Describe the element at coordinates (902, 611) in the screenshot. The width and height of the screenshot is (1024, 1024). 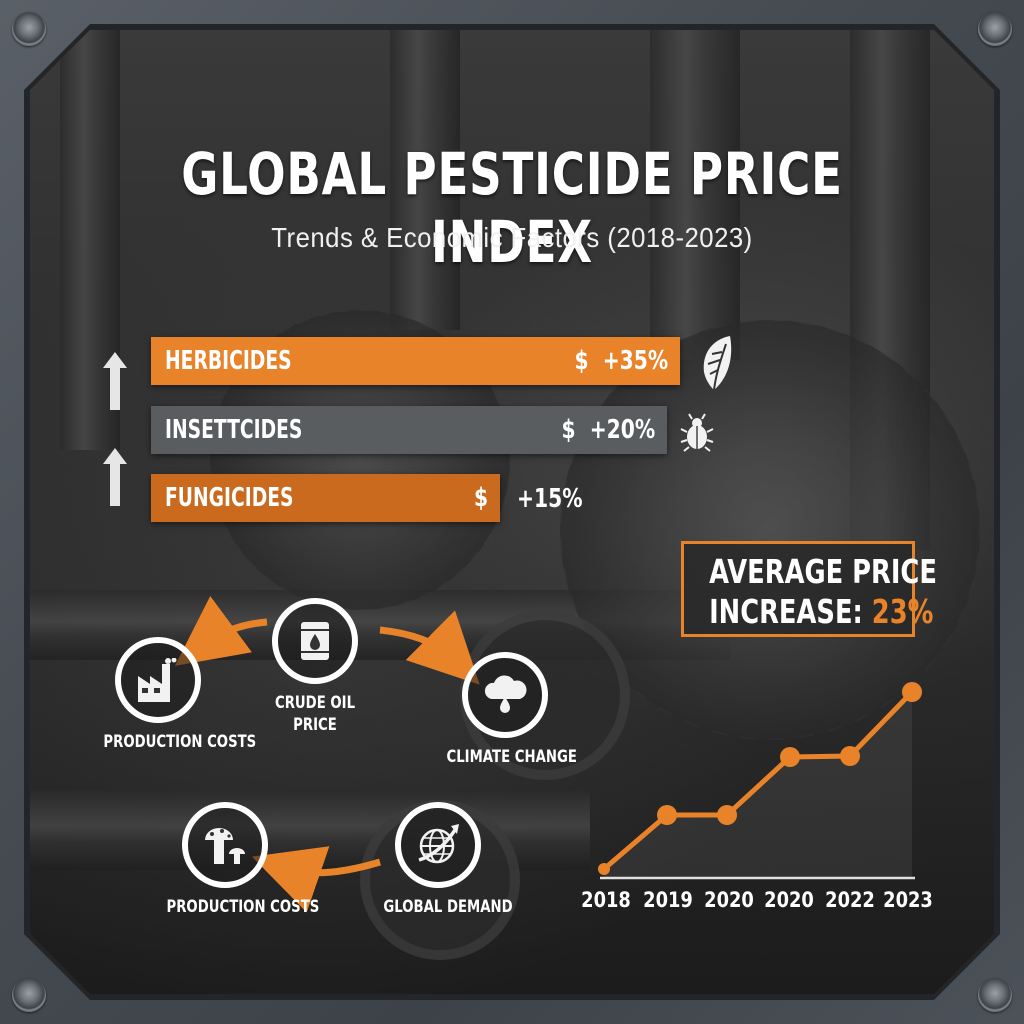
I see `average-value: 23%` at that location.